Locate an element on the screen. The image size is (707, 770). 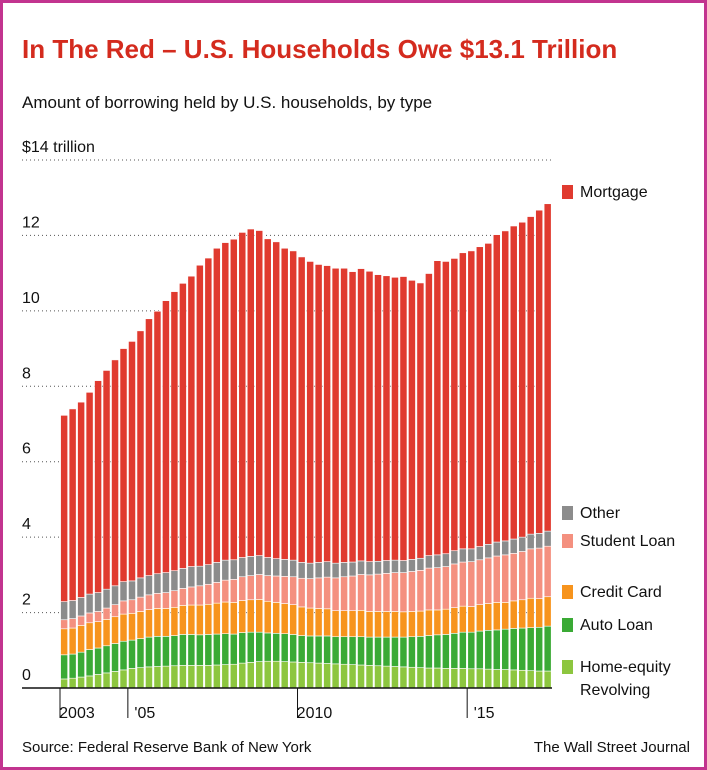
y-tick-label: 8 is located at coordinates (26, 373).